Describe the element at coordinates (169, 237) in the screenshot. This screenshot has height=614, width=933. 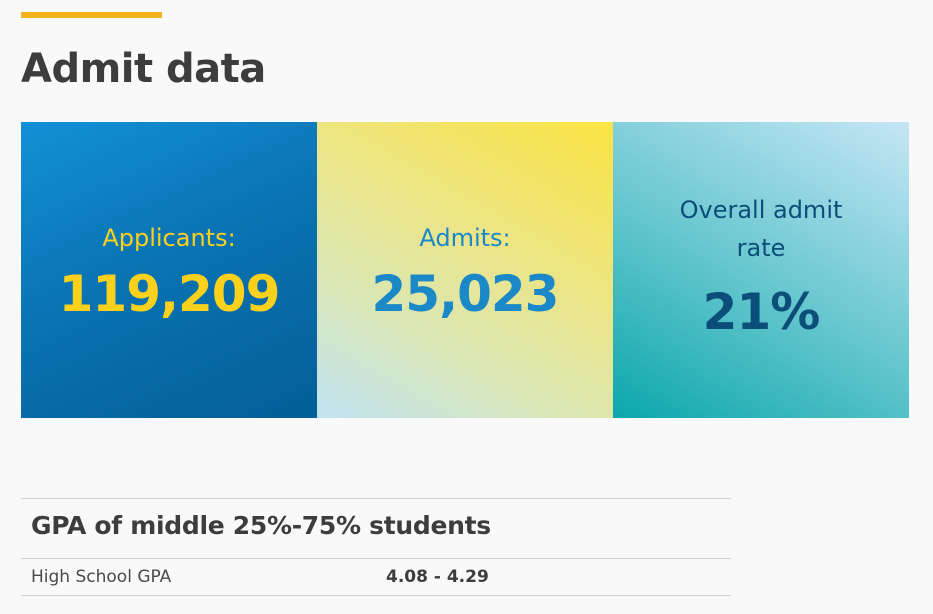
I see `stat-applicants-label: Applicants:` at that location.